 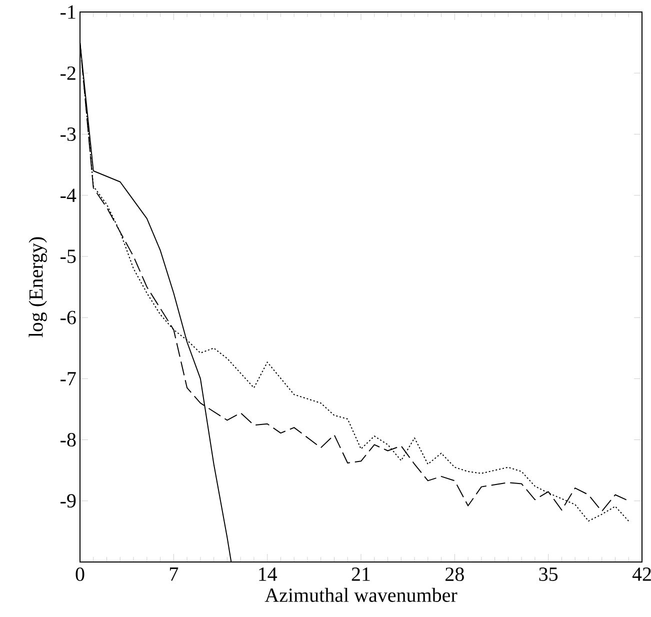 I want to click on y-tick-label: -3, so click(x=68, y=134).